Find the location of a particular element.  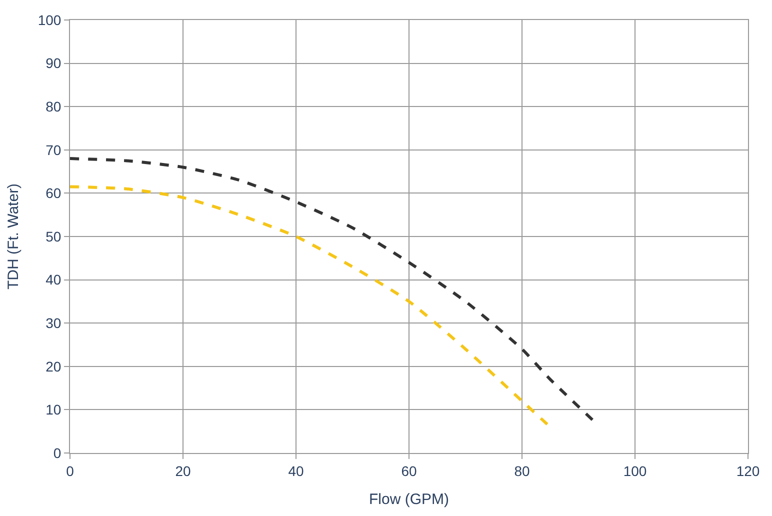

y-tick-label: 90 is located at coordinates (54, 63).